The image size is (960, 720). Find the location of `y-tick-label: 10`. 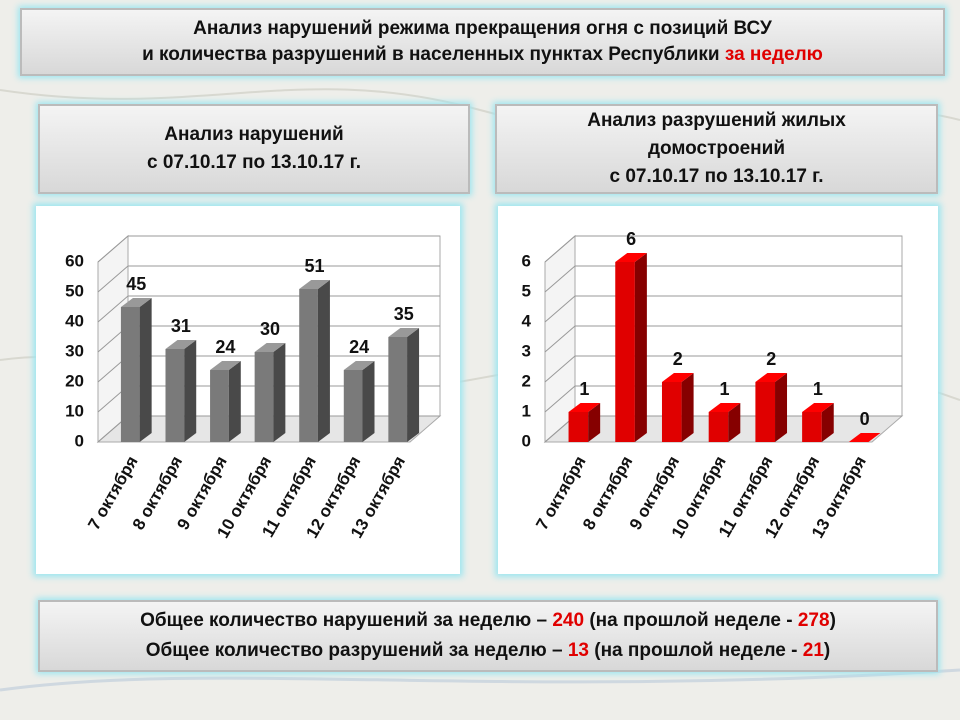

y-tick-label: 10 is located at coordinates (74, 410).